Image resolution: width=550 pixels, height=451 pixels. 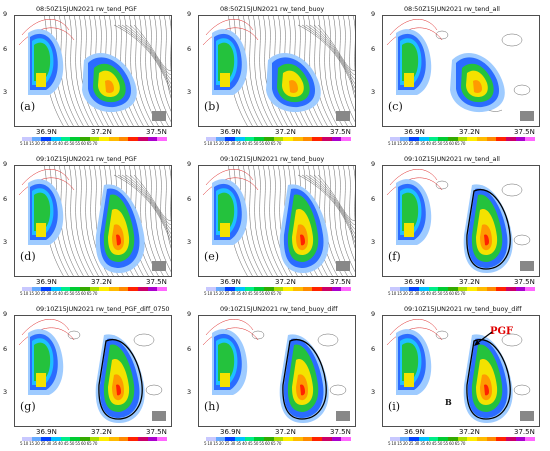 I want to click on right-storm-cell, so click(x=109, y=82).